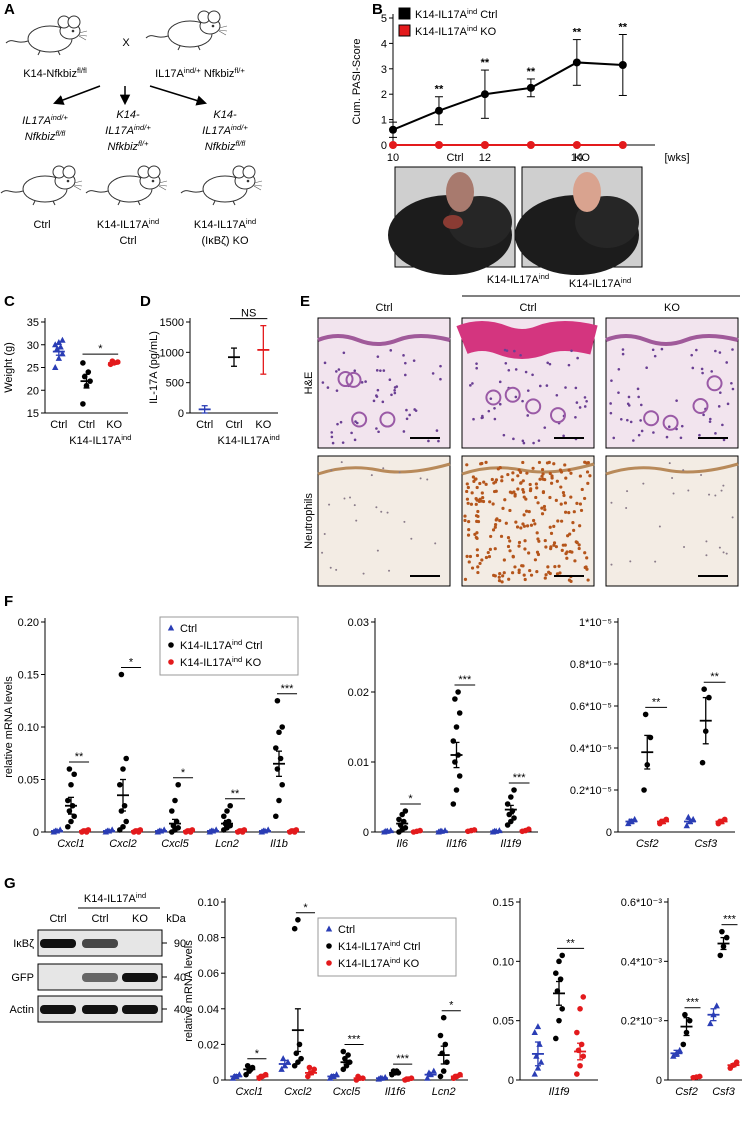  I want to click on panel-label: B, so click(377, 9).